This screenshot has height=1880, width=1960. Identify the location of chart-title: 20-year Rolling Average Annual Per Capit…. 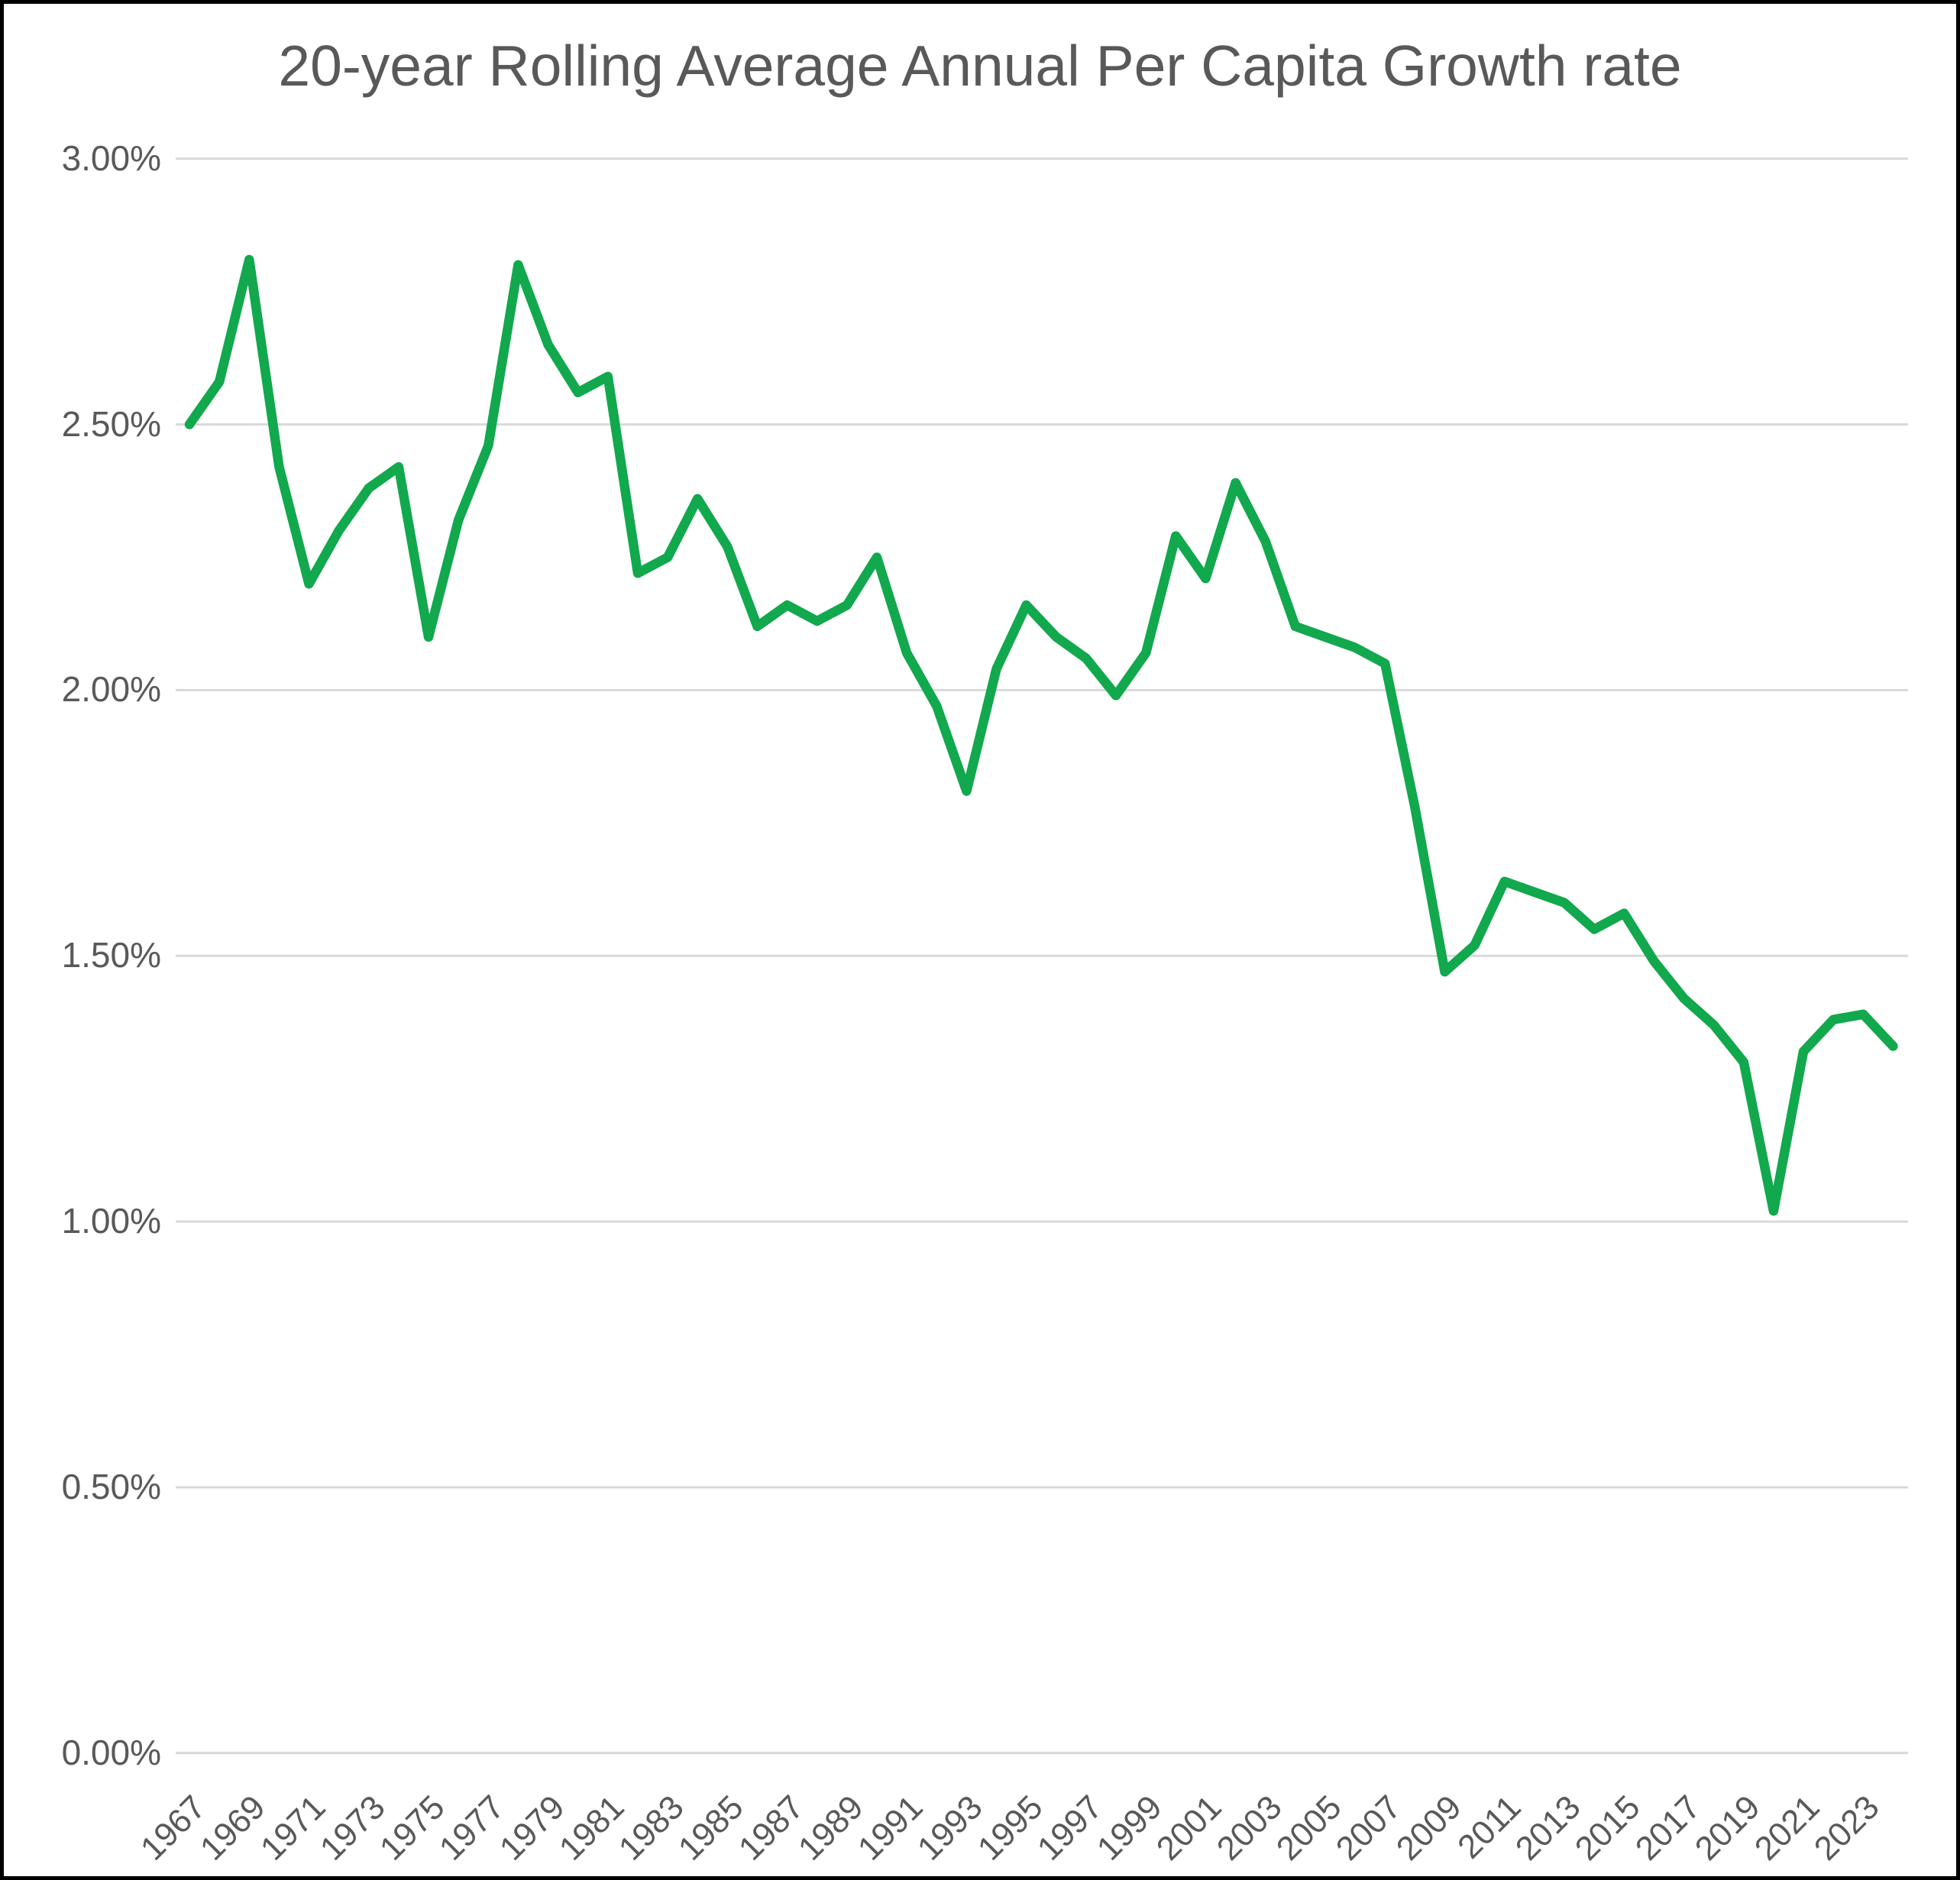
(980, 66).